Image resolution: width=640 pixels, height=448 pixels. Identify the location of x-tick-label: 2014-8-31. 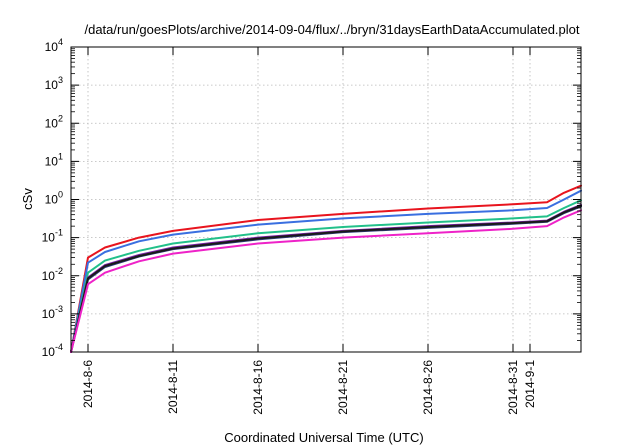
(513, 387).